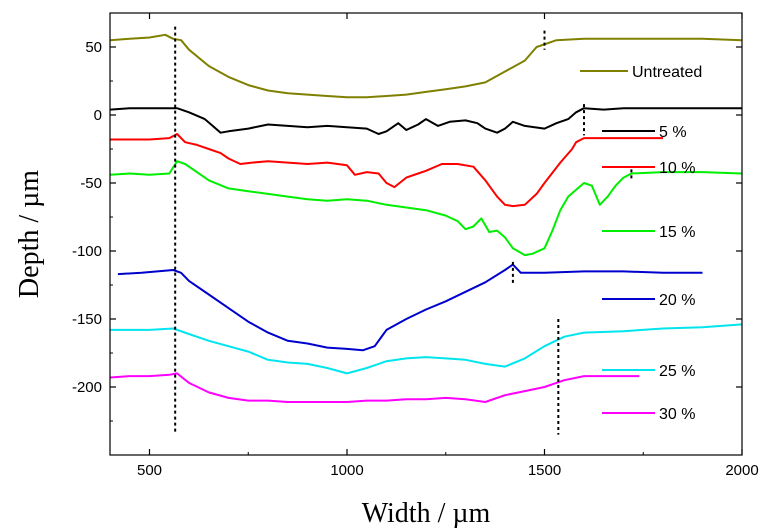  I want to click on legend-label-1: 5 %, so click(673, 132).